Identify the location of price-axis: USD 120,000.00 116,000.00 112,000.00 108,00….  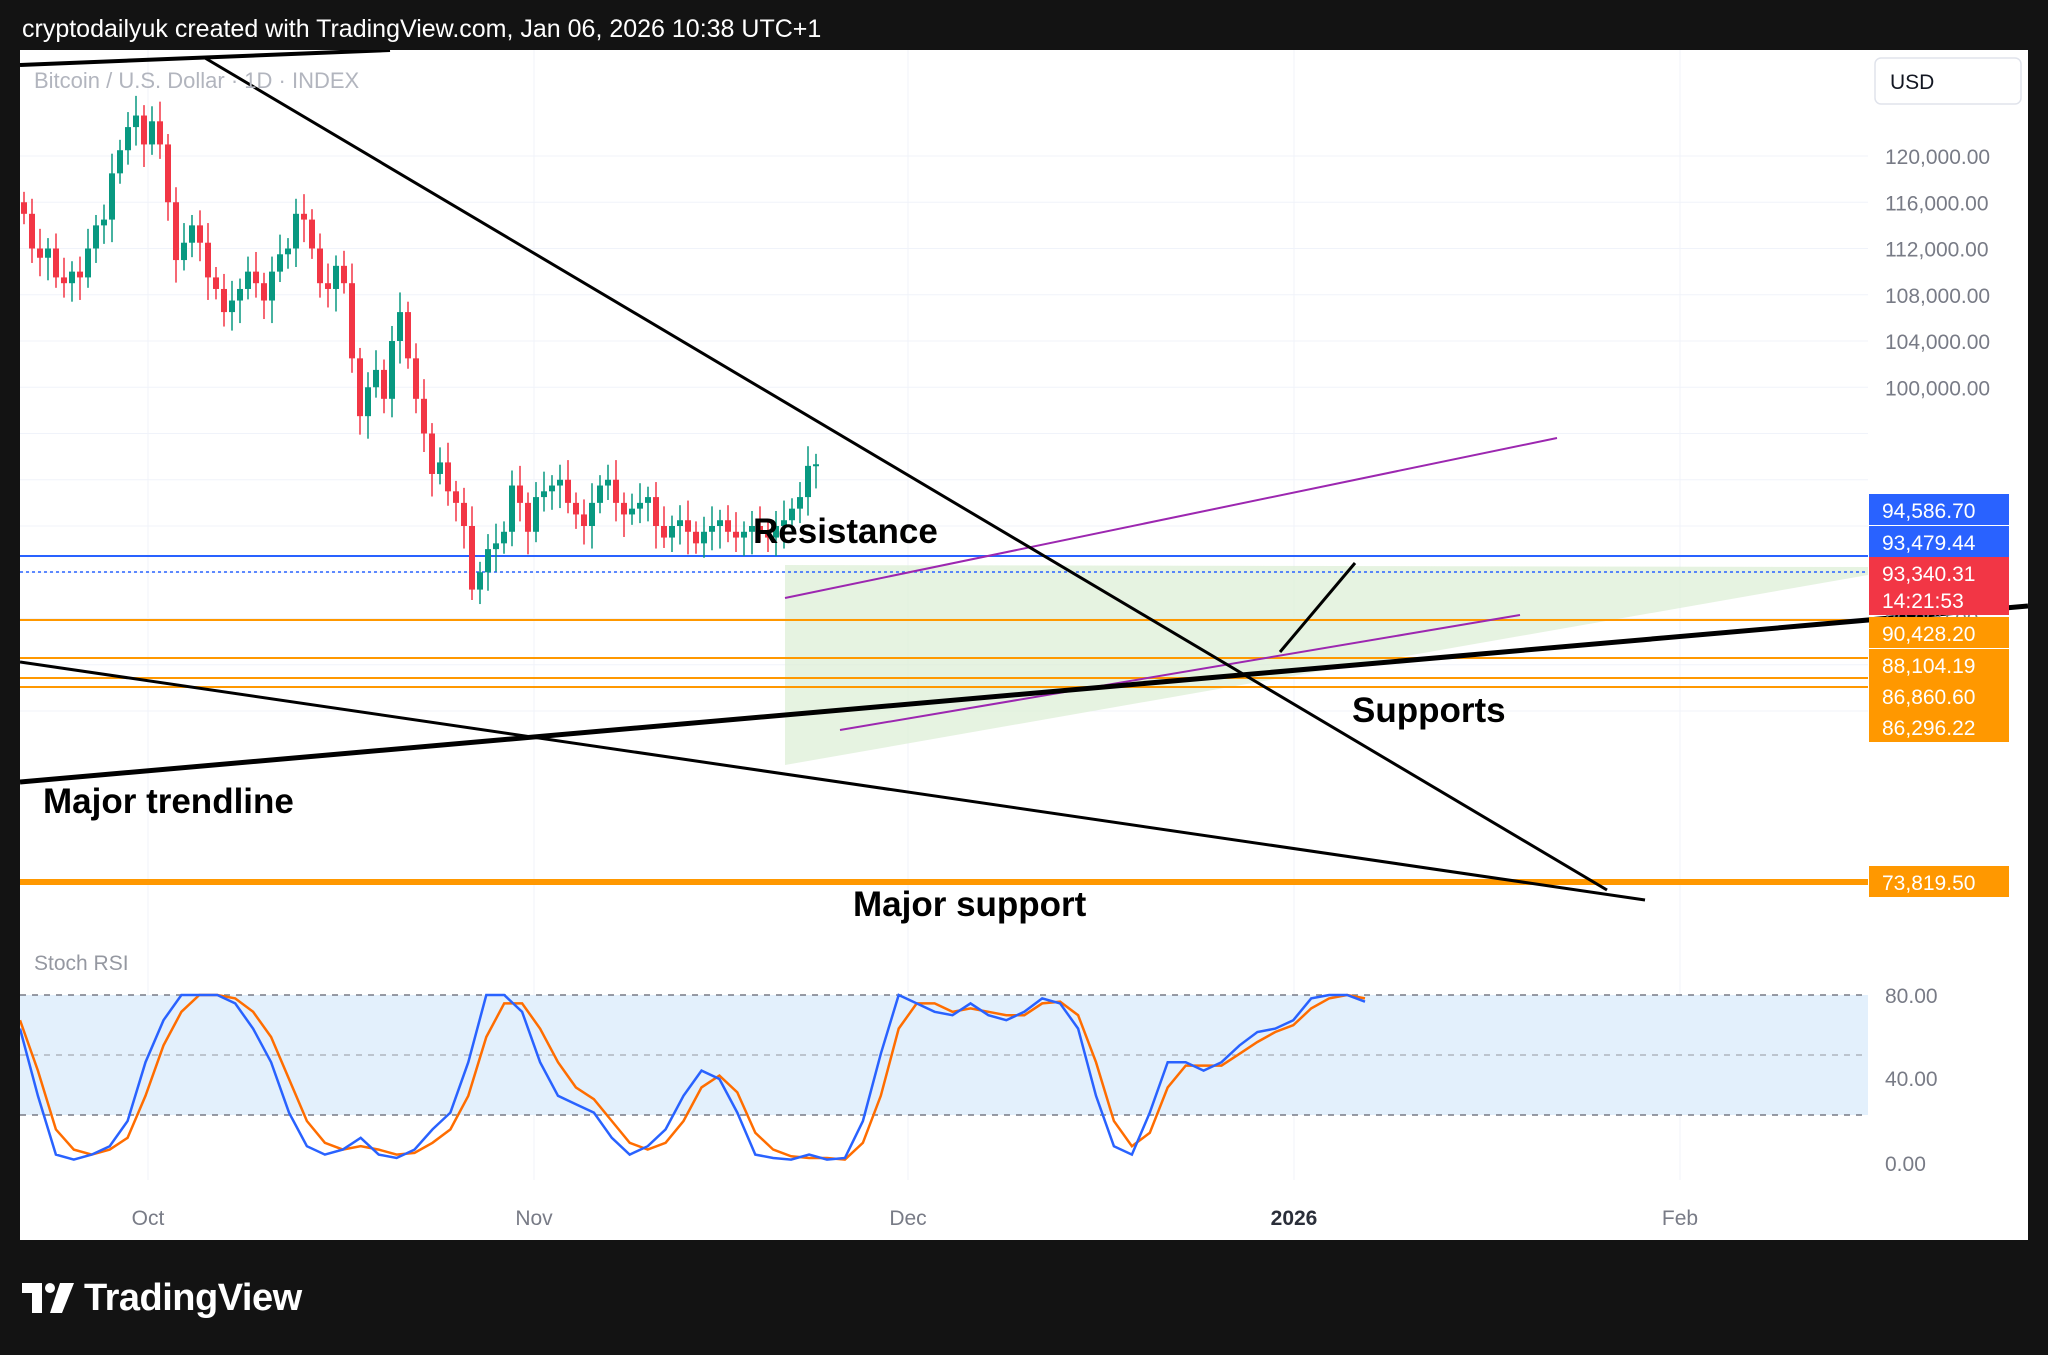
(1945, 616).